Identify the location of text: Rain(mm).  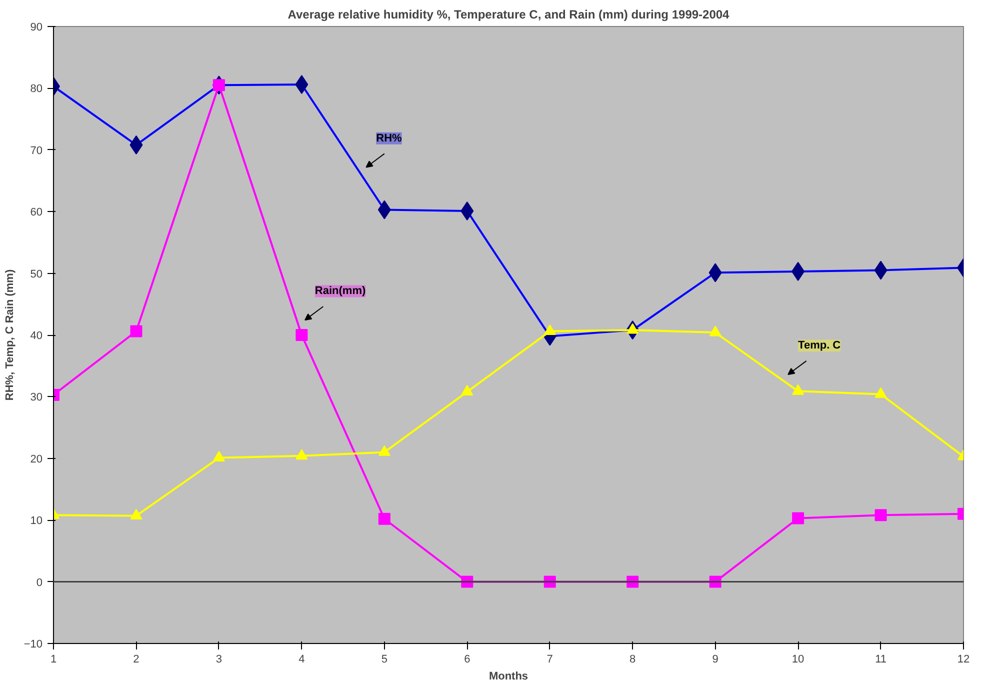
(340, 291).